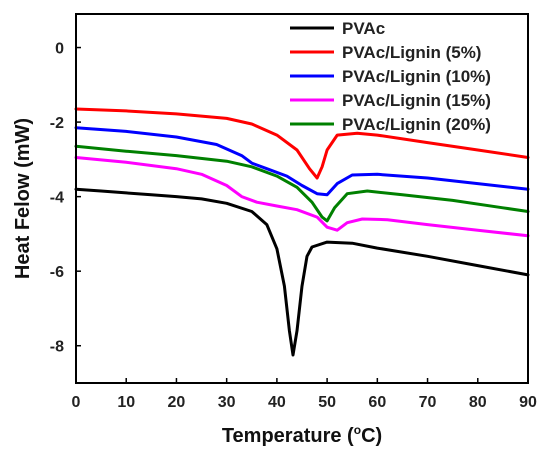 The width and height of the screenshot is (550, 455). What do you see at coordinates (428, 402) in the screenshot?
I see `x-tick-label: 70` at bounding box center [428, 402].